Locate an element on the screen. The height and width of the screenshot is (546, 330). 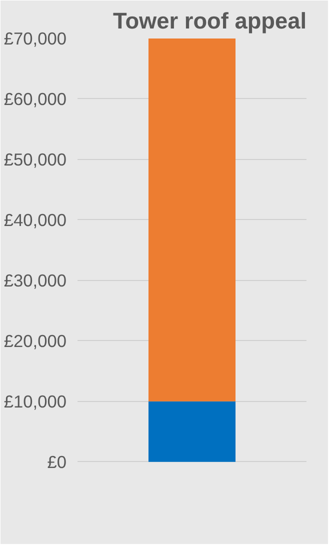
y-tick-label: £10,000 is located at coordinates (35, 401).